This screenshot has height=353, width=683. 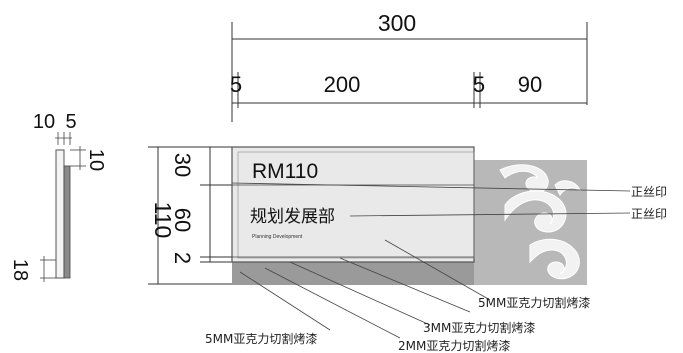 What do you see at coordinates (261, 338) in the screenshot?
I see `acrylic-5mm-left-label: 5MM亚克力切割烤漆` at bounding box center [261, 338].